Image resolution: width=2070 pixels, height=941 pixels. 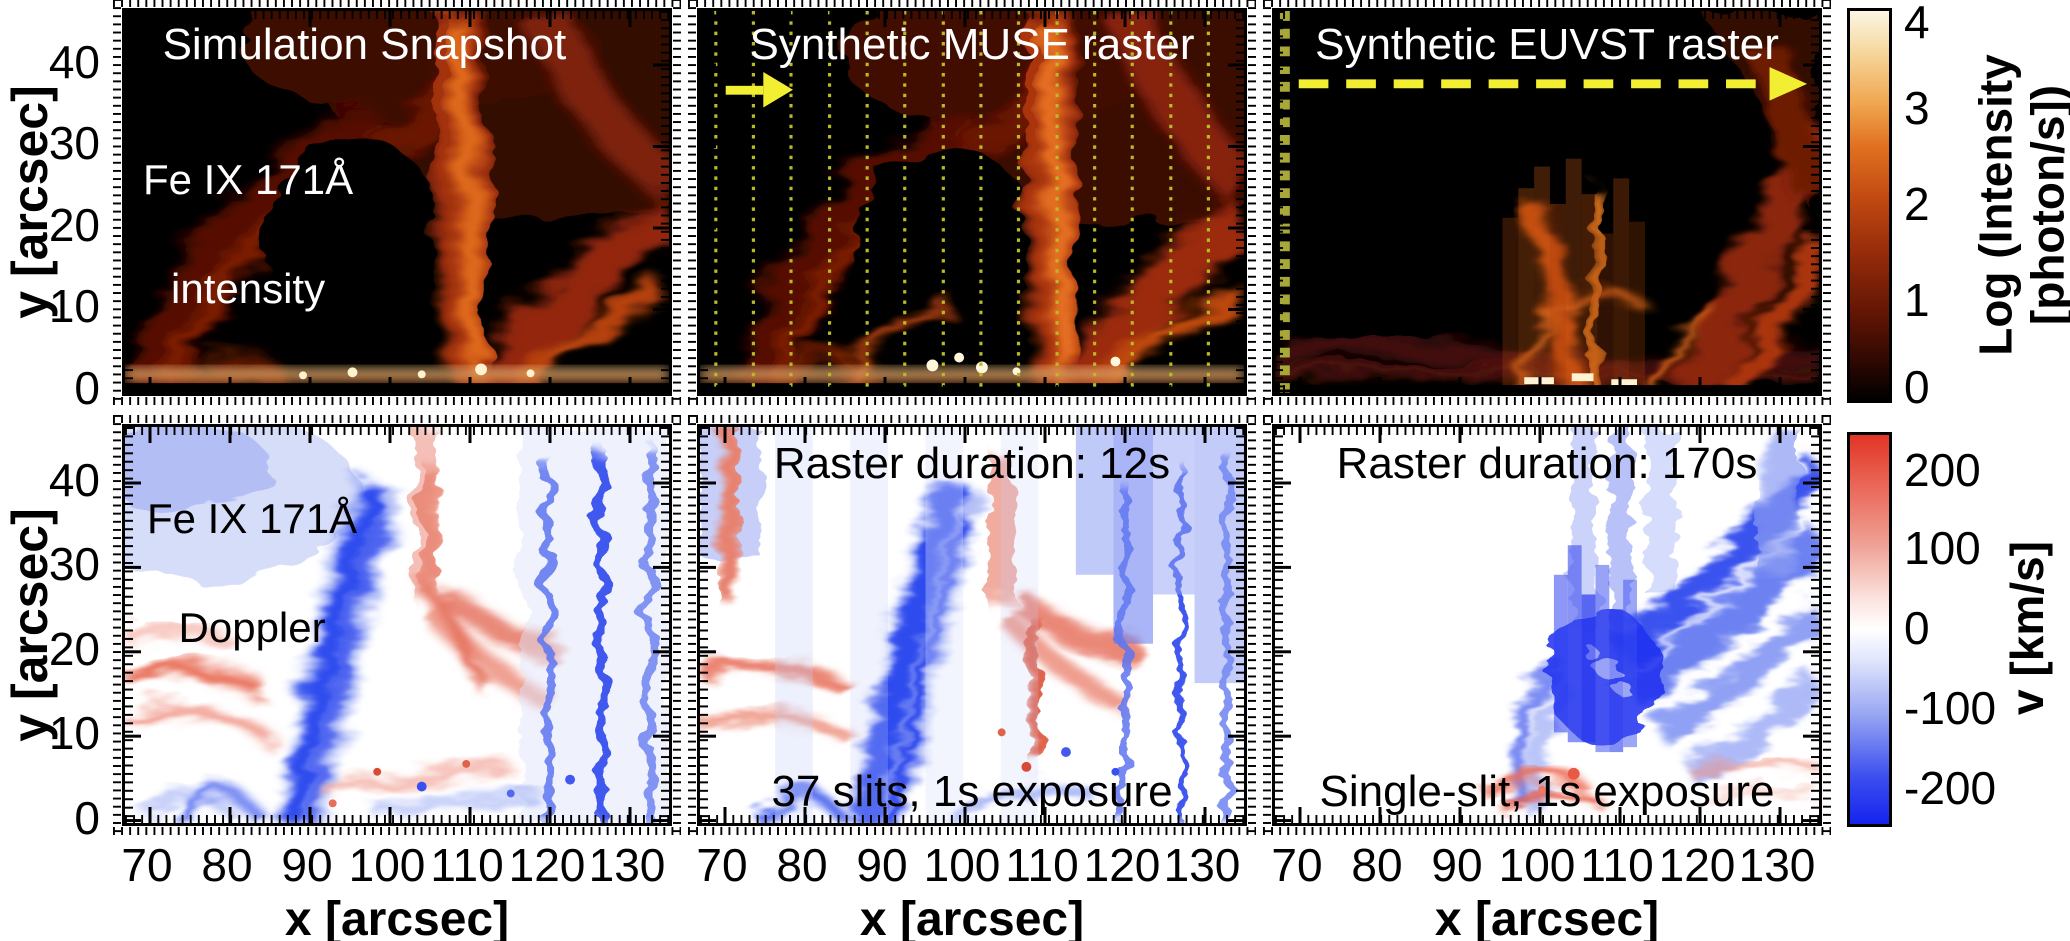 I want to click on panel-muse-intensity: Synthetic MUSE raster, so click(x=972, y=202).